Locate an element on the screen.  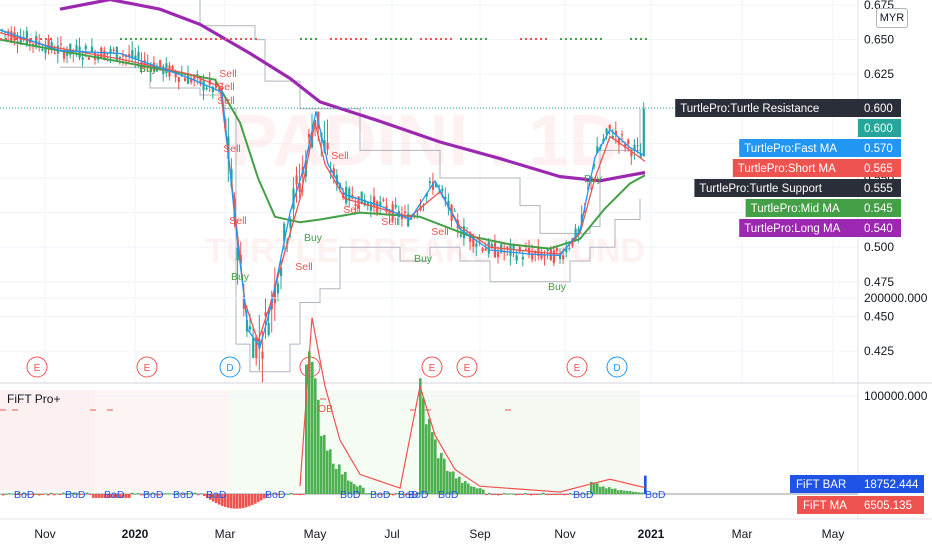
event-circle is located at coordinates (617, 367).